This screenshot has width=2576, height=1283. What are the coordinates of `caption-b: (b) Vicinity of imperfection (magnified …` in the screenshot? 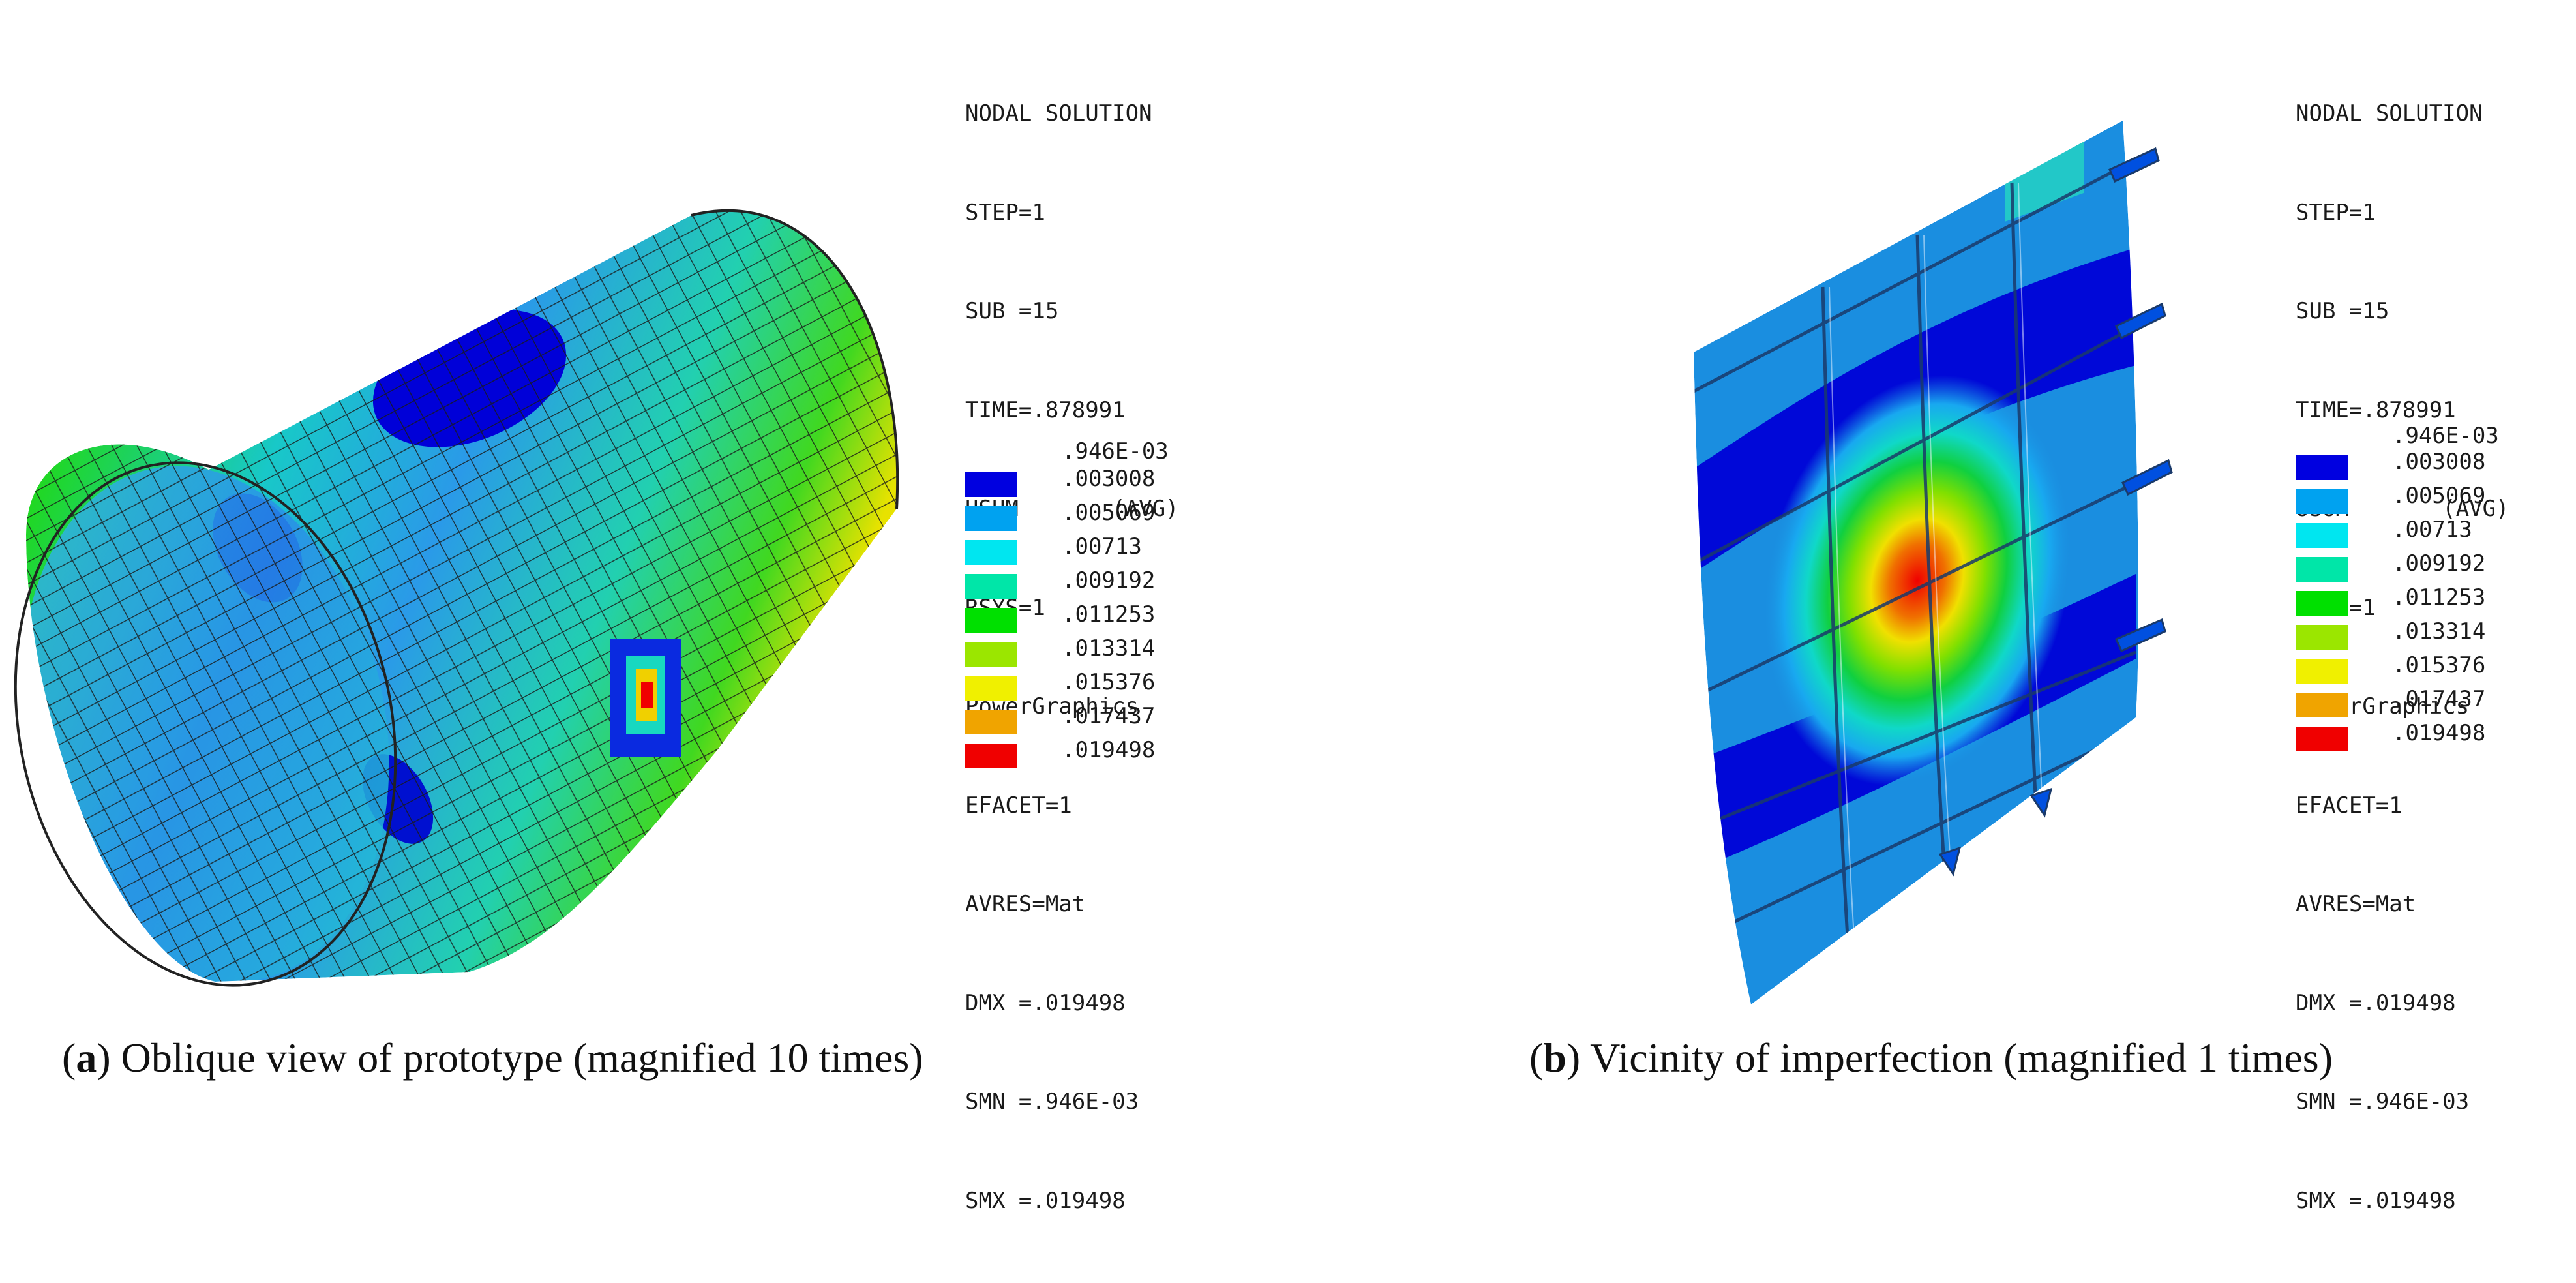 It's located at (1931, 1057).